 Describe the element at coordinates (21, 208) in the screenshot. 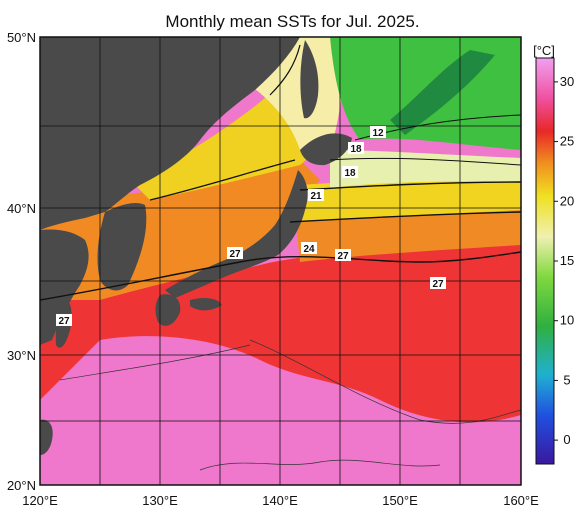

I see `lat-label-40n: 40°N` at that location.